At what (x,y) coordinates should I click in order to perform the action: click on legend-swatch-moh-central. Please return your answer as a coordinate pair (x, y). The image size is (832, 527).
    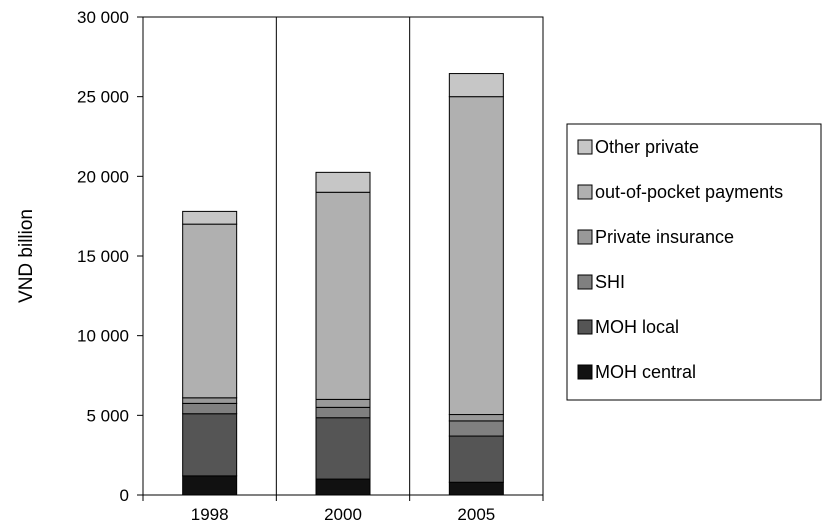
    Looking at the image, I should click on (585, 372).